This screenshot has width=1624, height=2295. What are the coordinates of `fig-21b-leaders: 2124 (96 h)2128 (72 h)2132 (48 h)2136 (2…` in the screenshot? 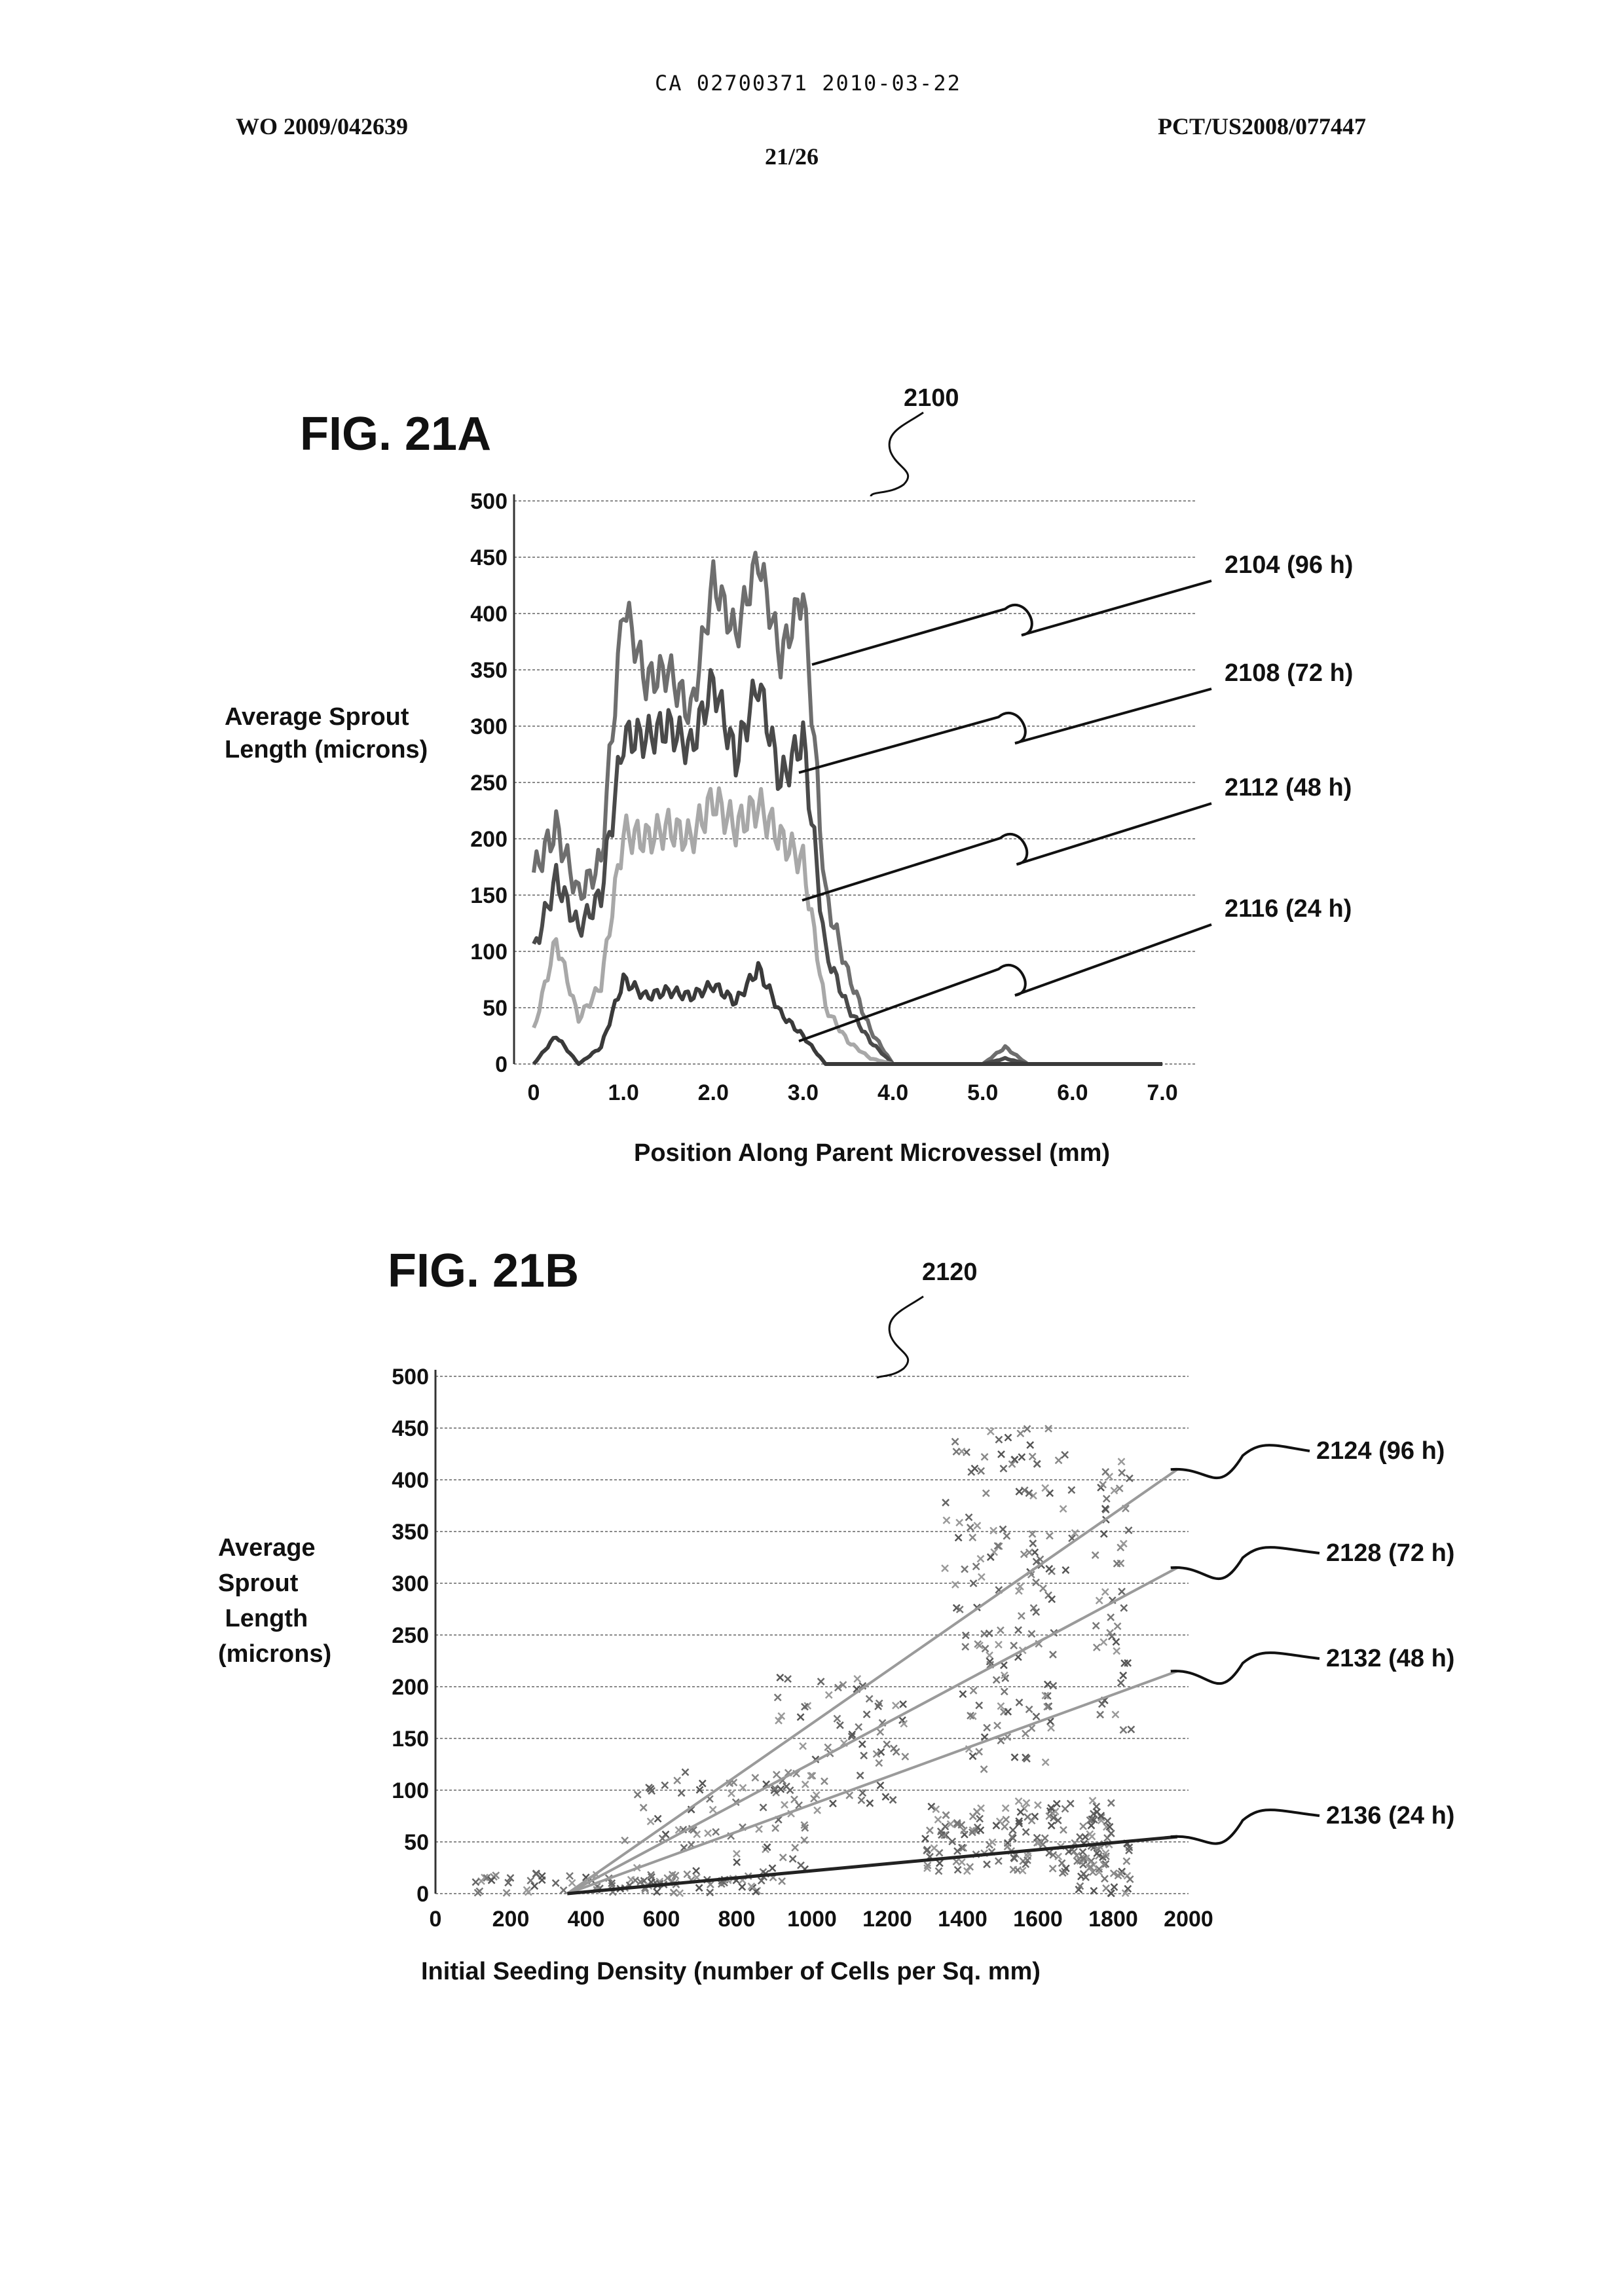 It's located at (1313, 1640).